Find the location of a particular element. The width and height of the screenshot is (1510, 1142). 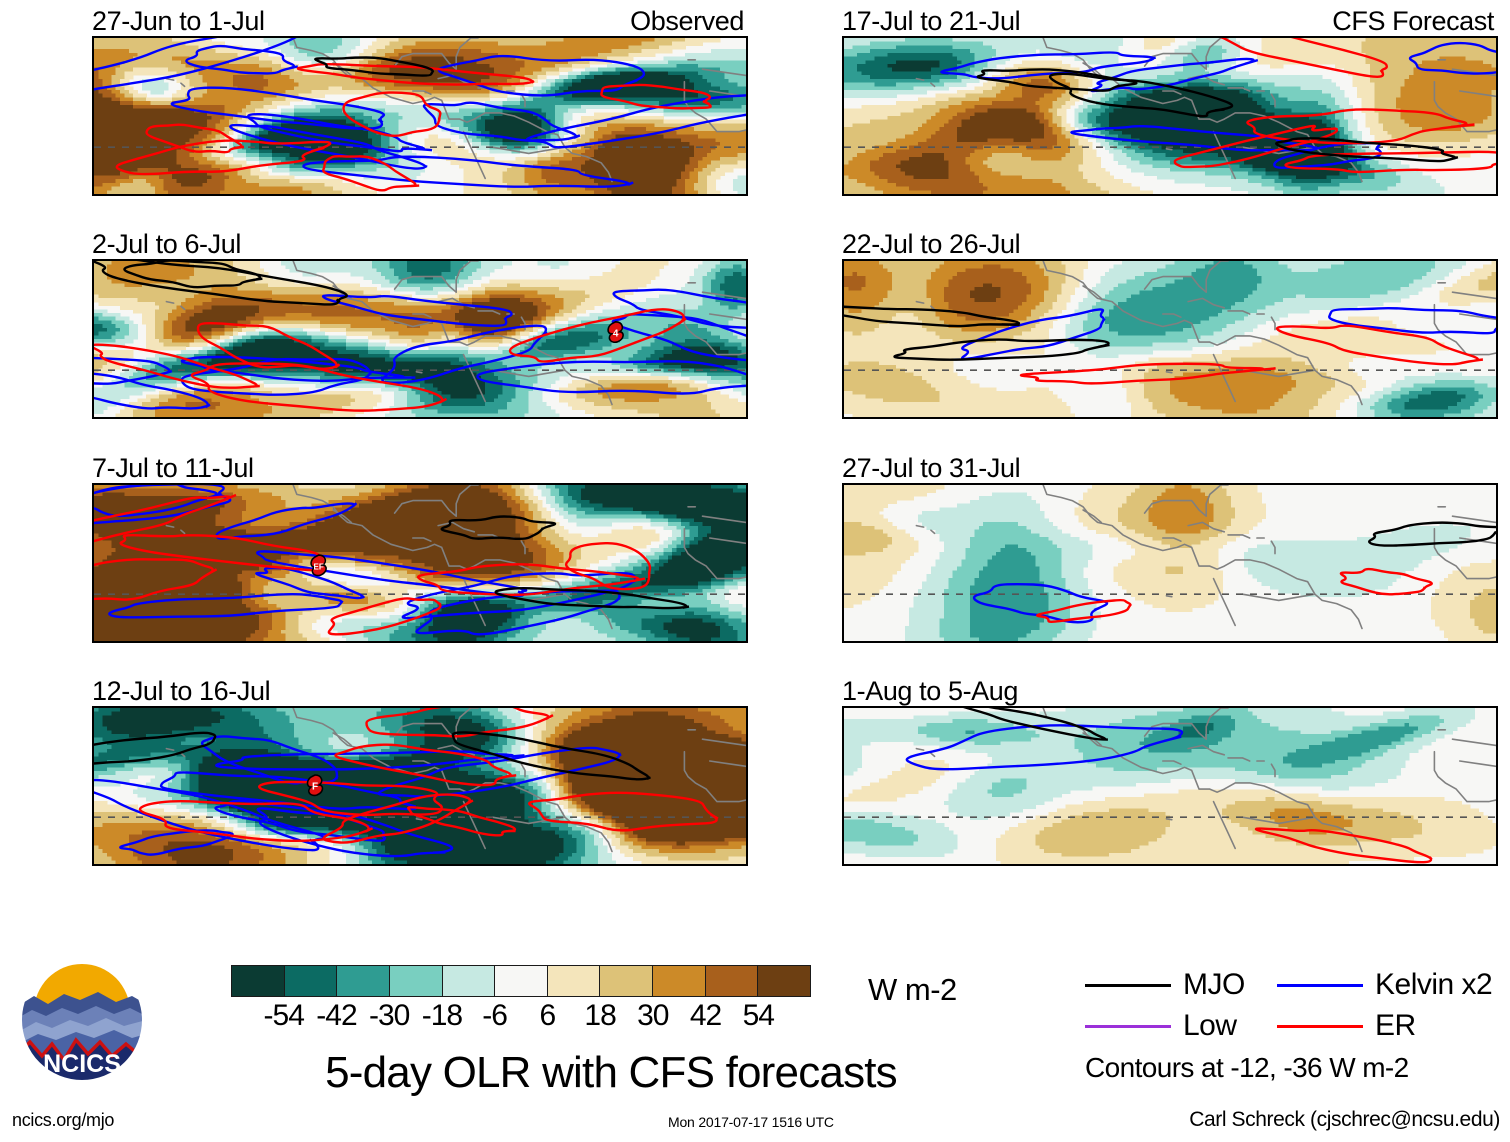

colorbar-tick-label: 18 is located at coordinates (600, 1016).